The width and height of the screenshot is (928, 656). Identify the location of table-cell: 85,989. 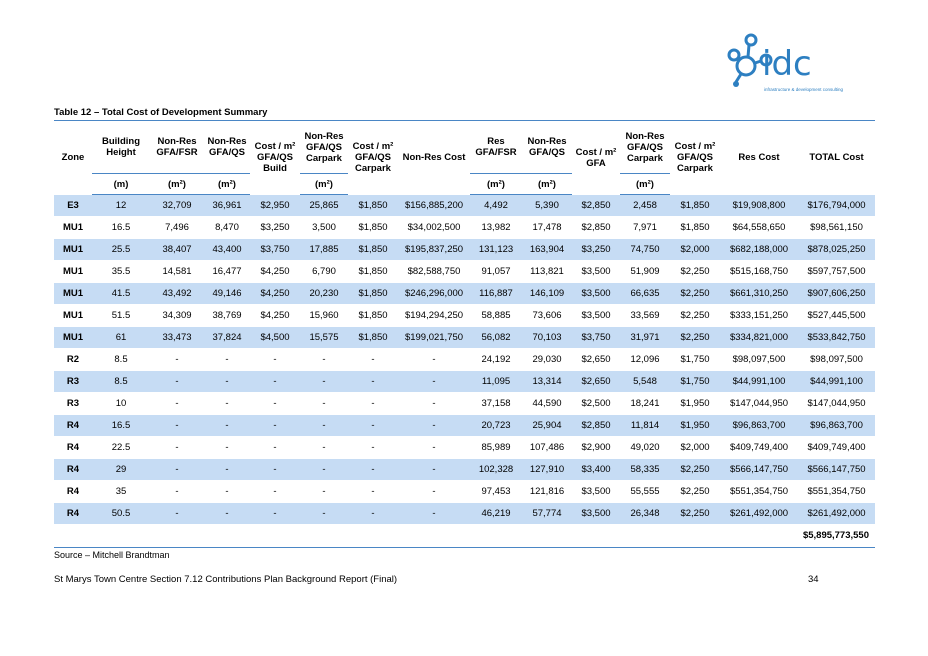
(496, 447).